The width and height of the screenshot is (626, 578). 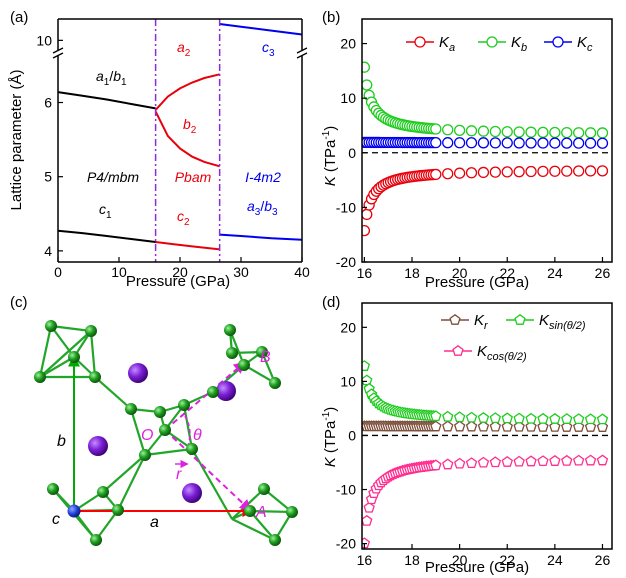 What do you see at coordinates (268, 49) in the screenshot?
I see `label-c3: c3` at bounding box center [268, 49].